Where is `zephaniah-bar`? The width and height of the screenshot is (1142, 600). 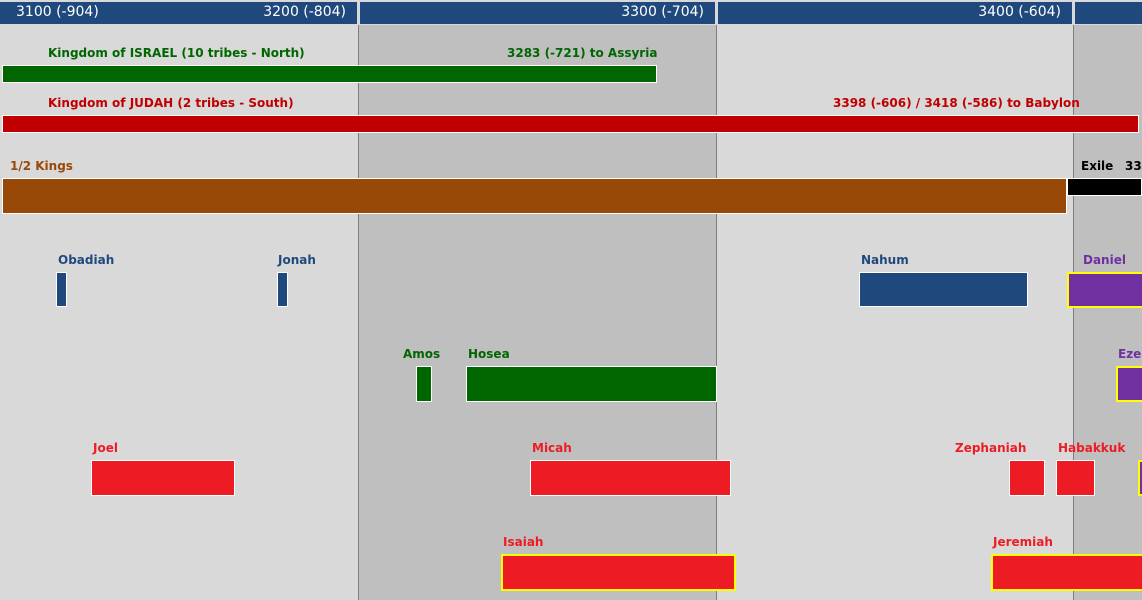
zephaniah-bar is located at coordinates (1027, 478).